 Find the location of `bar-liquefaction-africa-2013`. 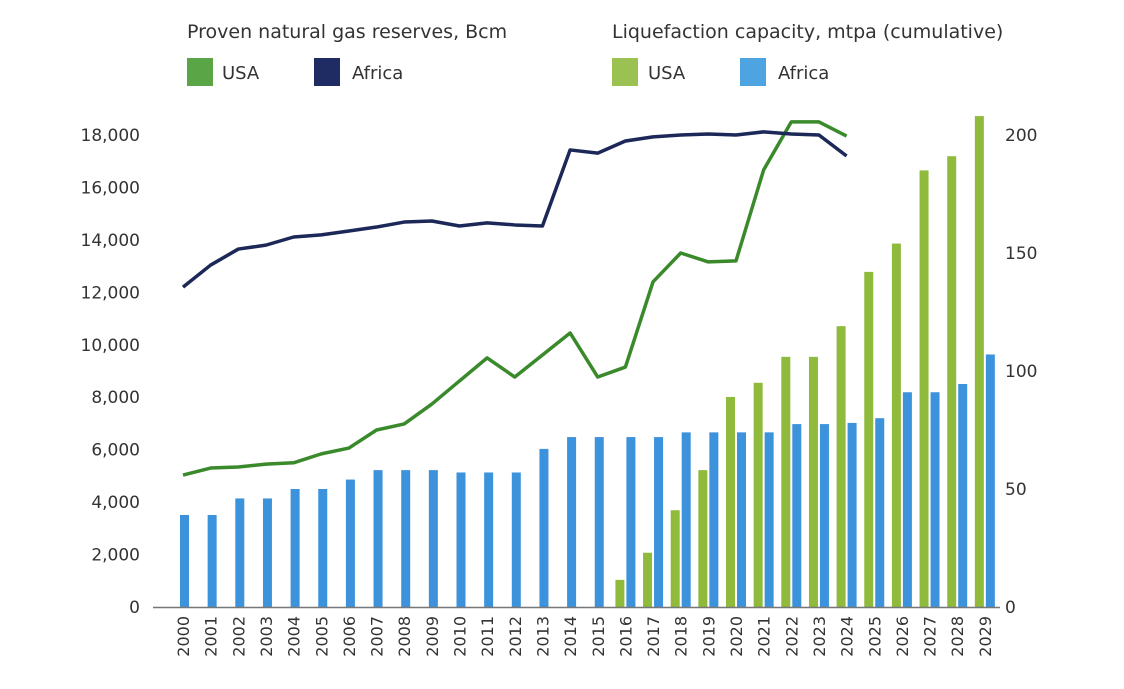

bar-liquefaction-africa-2013 is located at coordinates (544, 527).